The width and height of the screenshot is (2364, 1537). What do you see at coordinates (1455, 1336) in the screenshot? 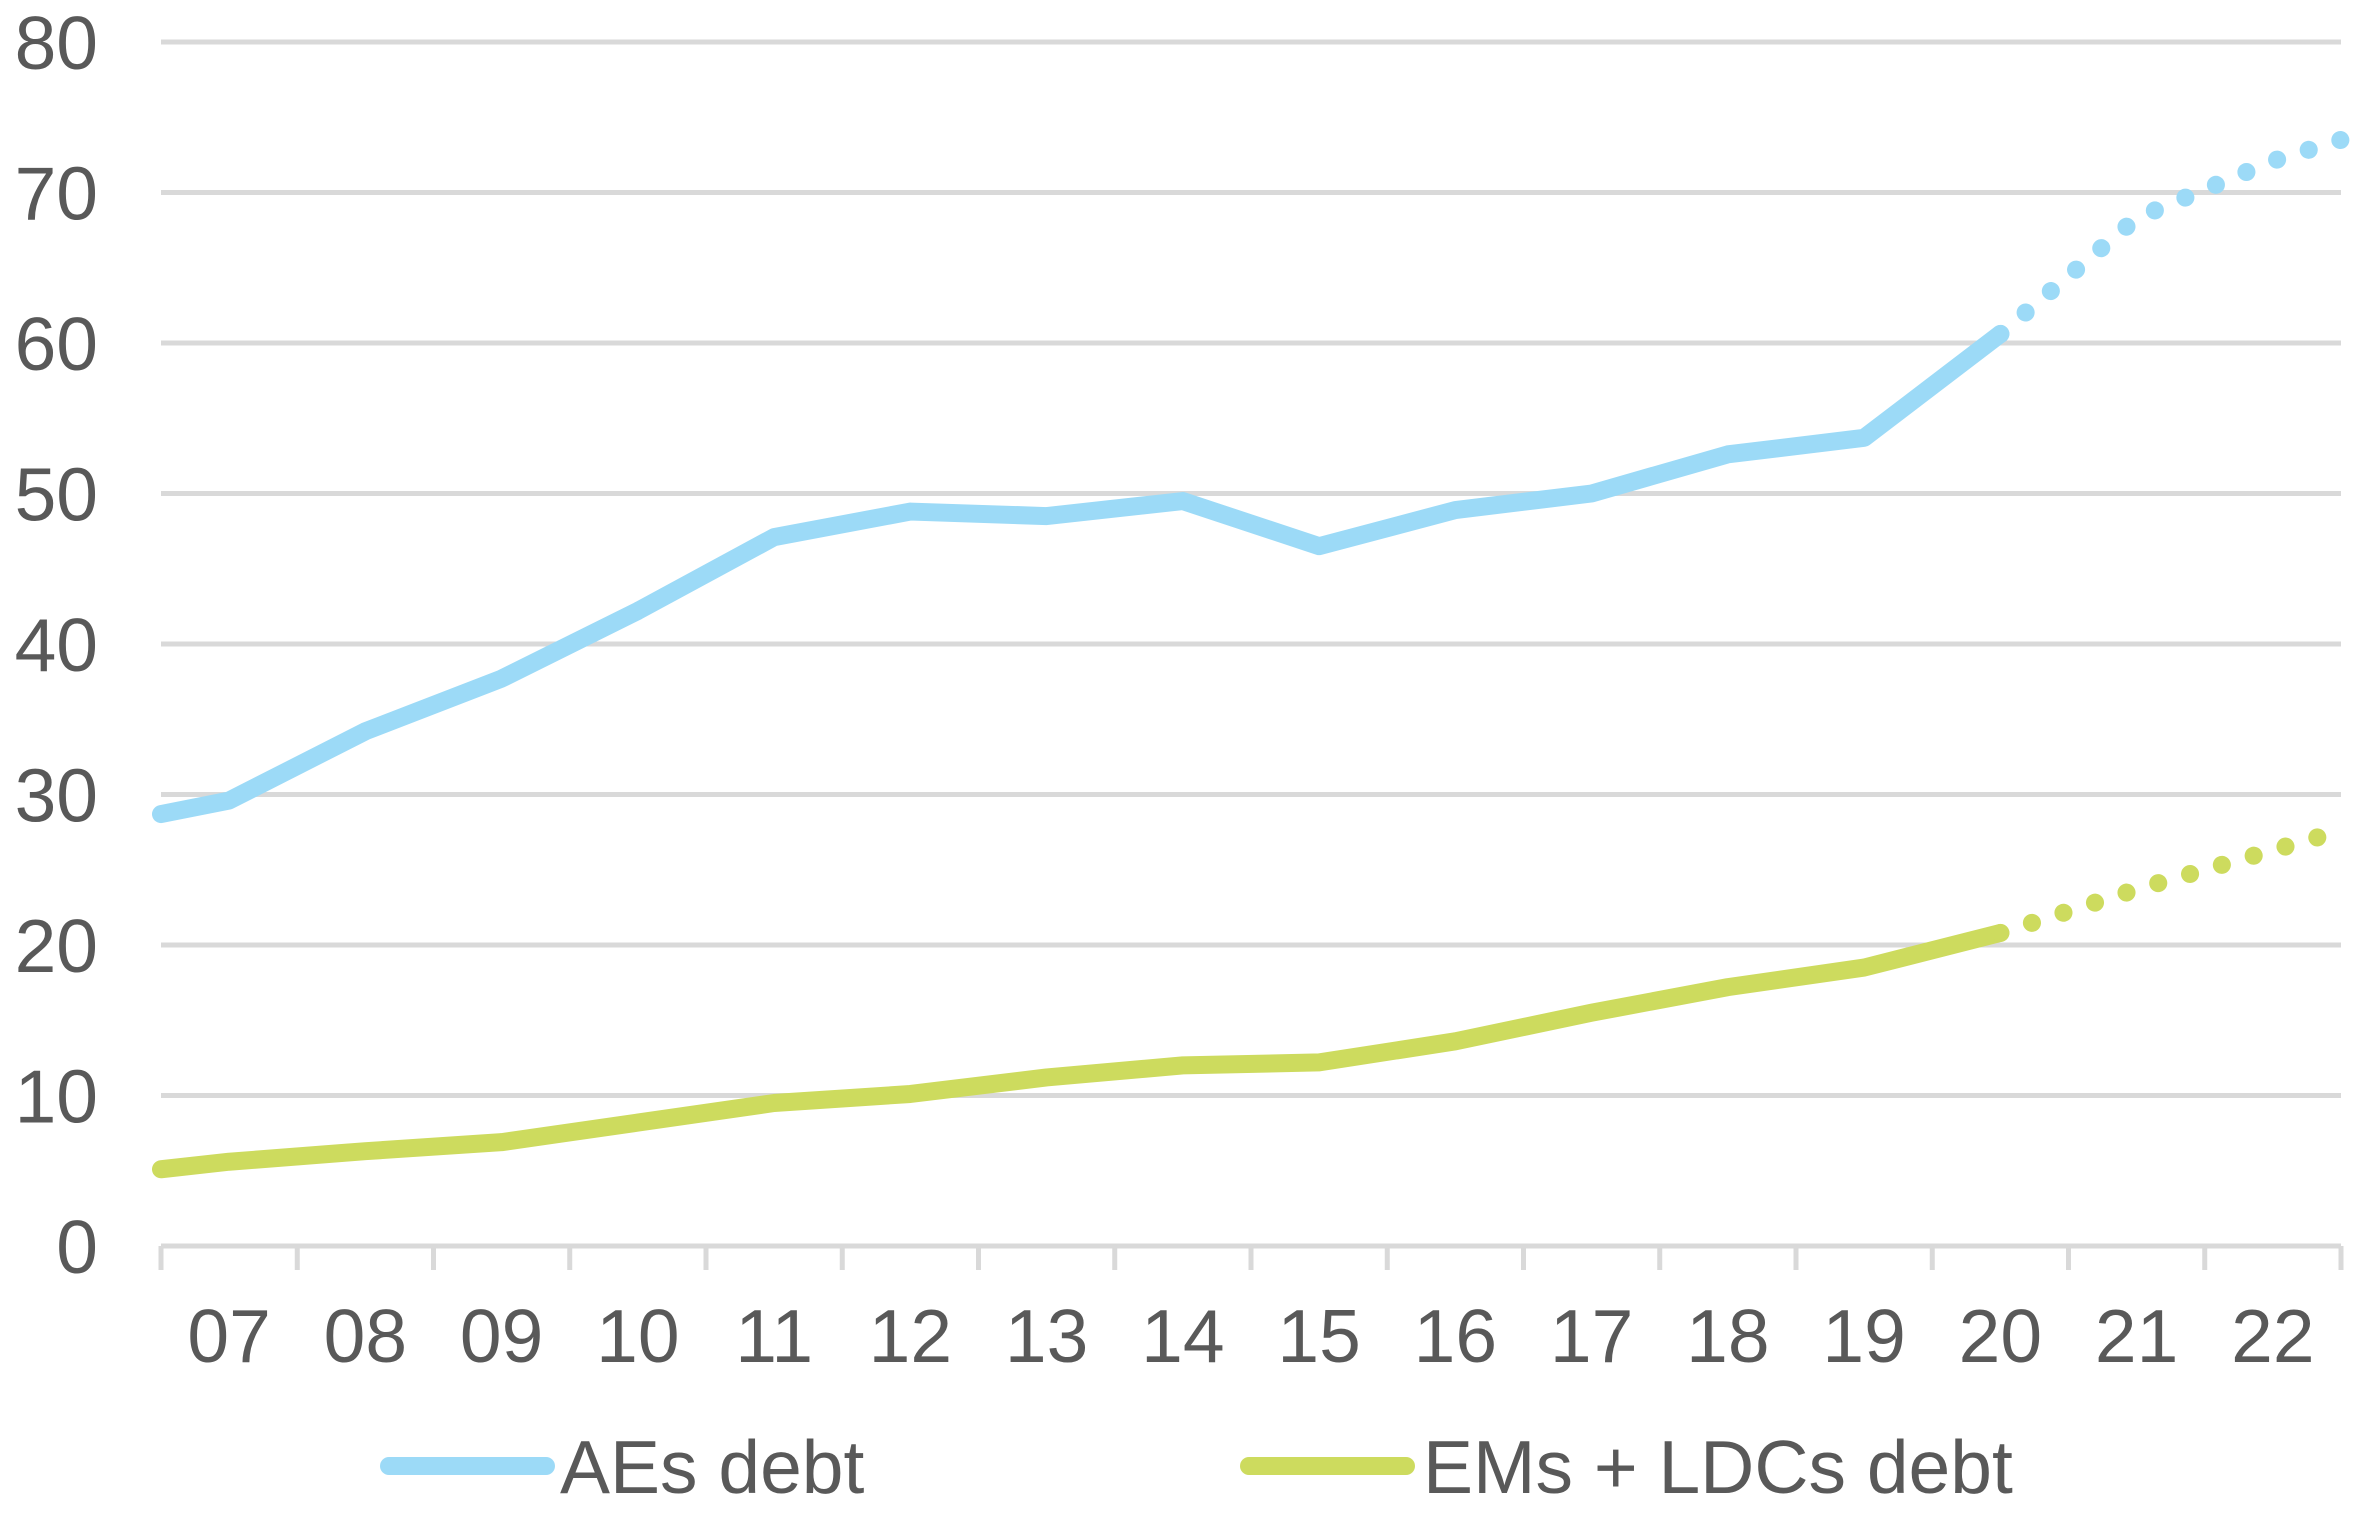
I see `x-tick-label: 16` at bounding box center [1455, 1336].